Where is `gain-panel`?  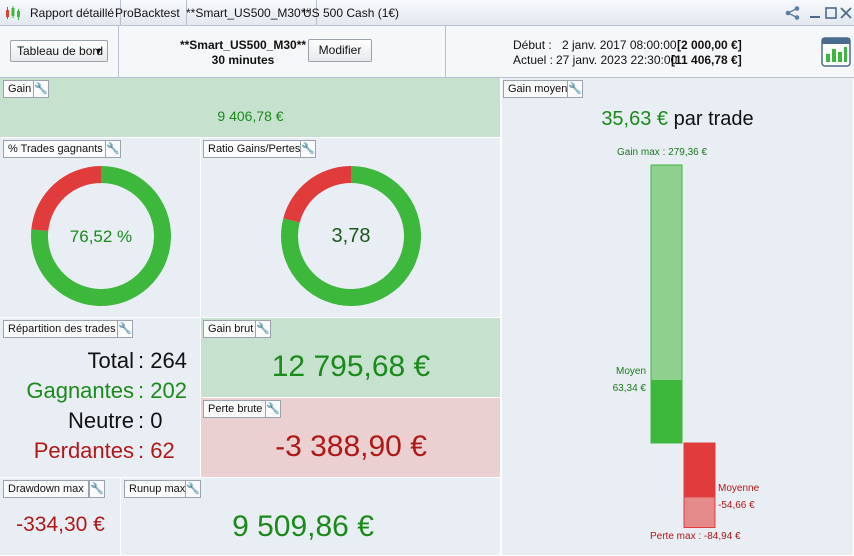
gain-panel is located at coordinates (250, 108).